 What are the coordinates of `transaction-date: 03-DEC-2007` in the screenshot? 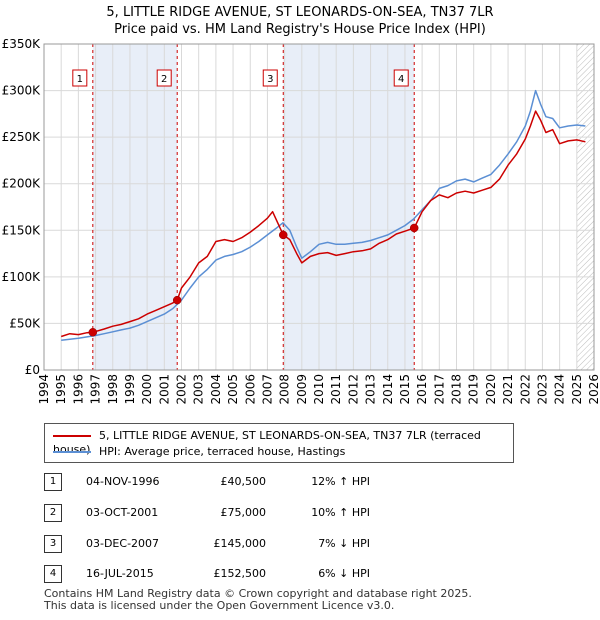 It's located at (123, 543).